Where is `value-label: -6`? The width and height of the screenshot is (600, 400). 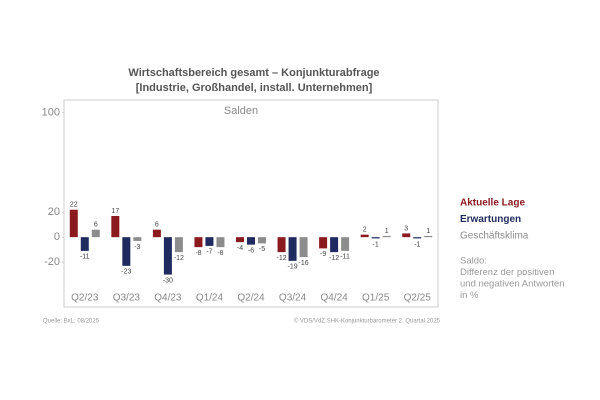
value-label: -6 is located at coordinates (251, 250).